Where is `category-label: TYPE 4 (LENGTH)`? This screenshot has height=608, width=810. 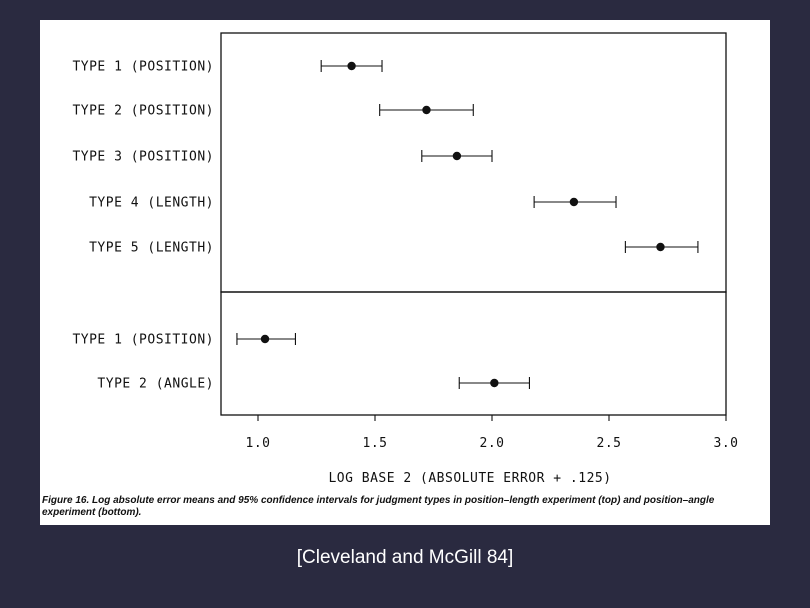 category-label: TYPE 4 (LENGTH) is located at coordinates (151, 203).